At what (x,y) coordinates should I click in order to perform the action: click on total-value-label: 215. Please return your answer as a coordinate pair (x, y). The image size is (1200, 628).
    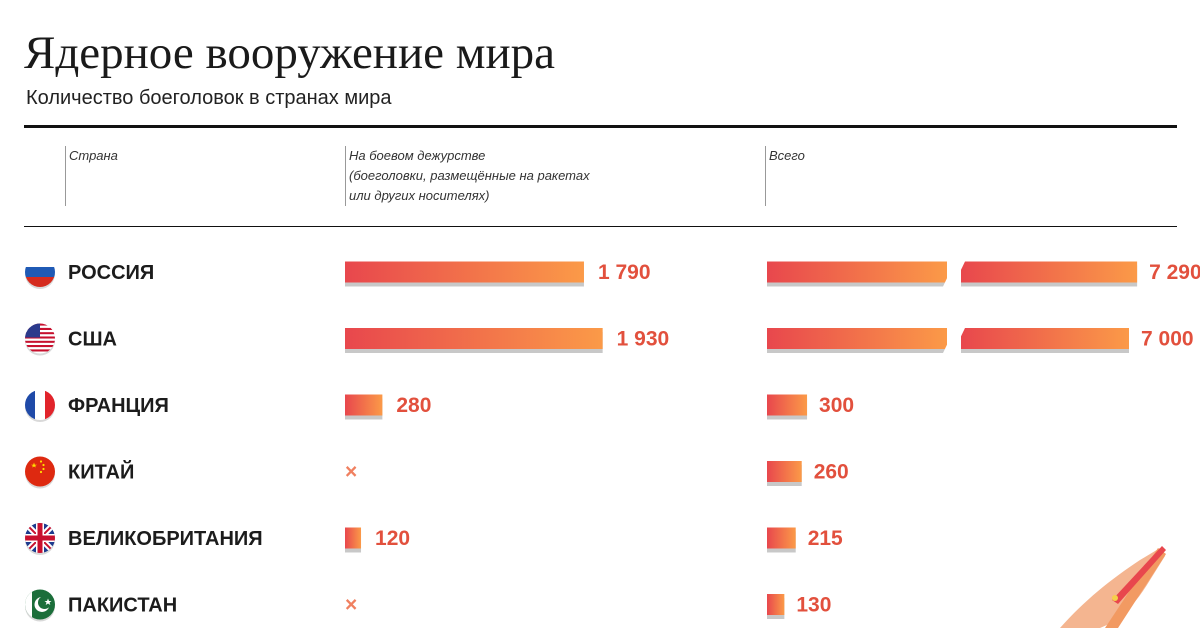
    Looking at the image, I should click on (825, 538).